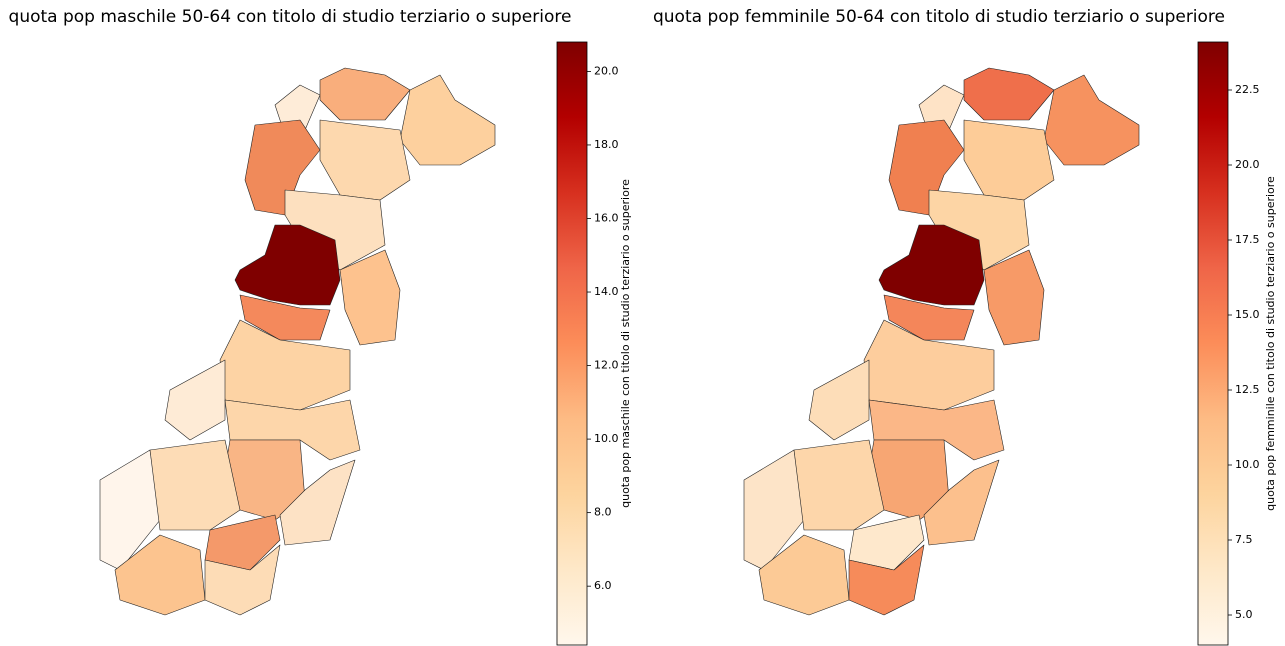  Describe the element at coordinates (1244, 614) in the screenshot. I see `colorbar-tick-label: 5.0` at that location.